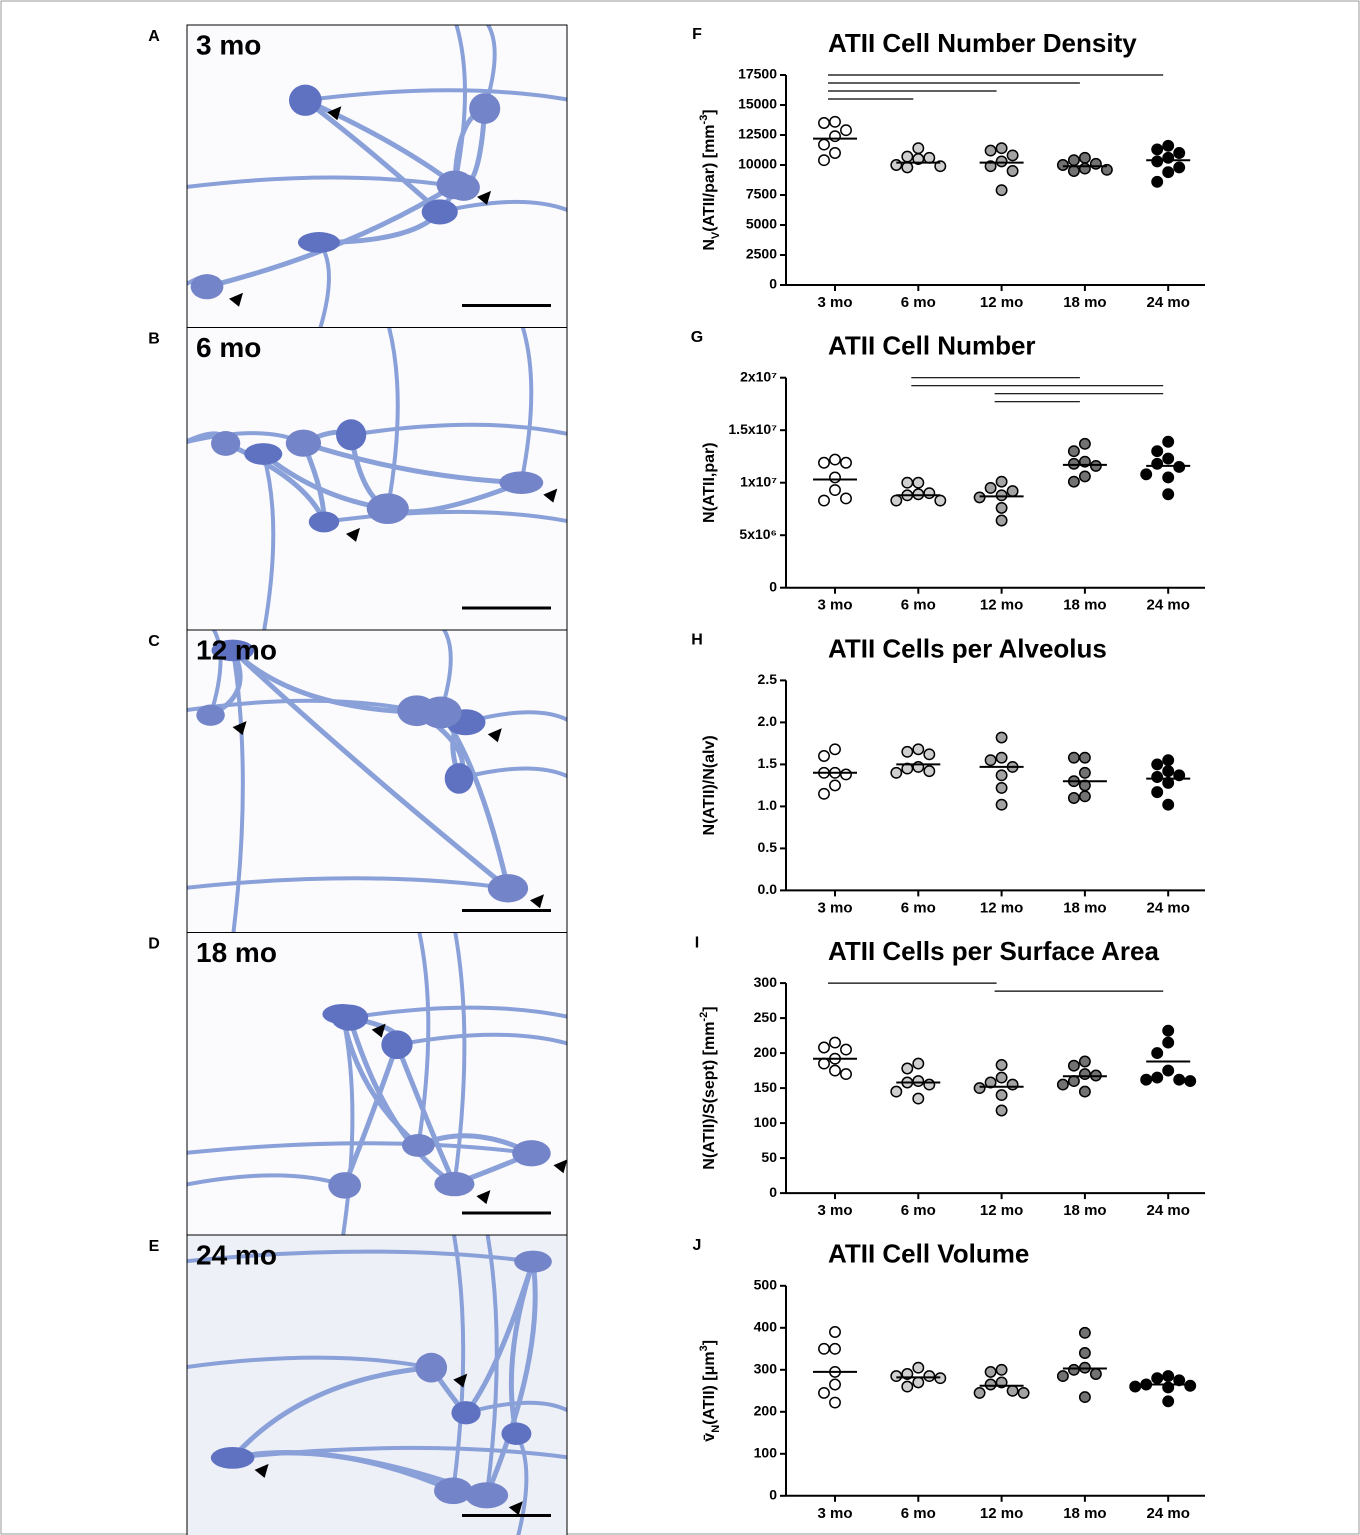  What do you see at coordinates (1168, 907) in the screenshot?
I see `x-tick-label: 24 mo` at bounding box center [1168, 907].